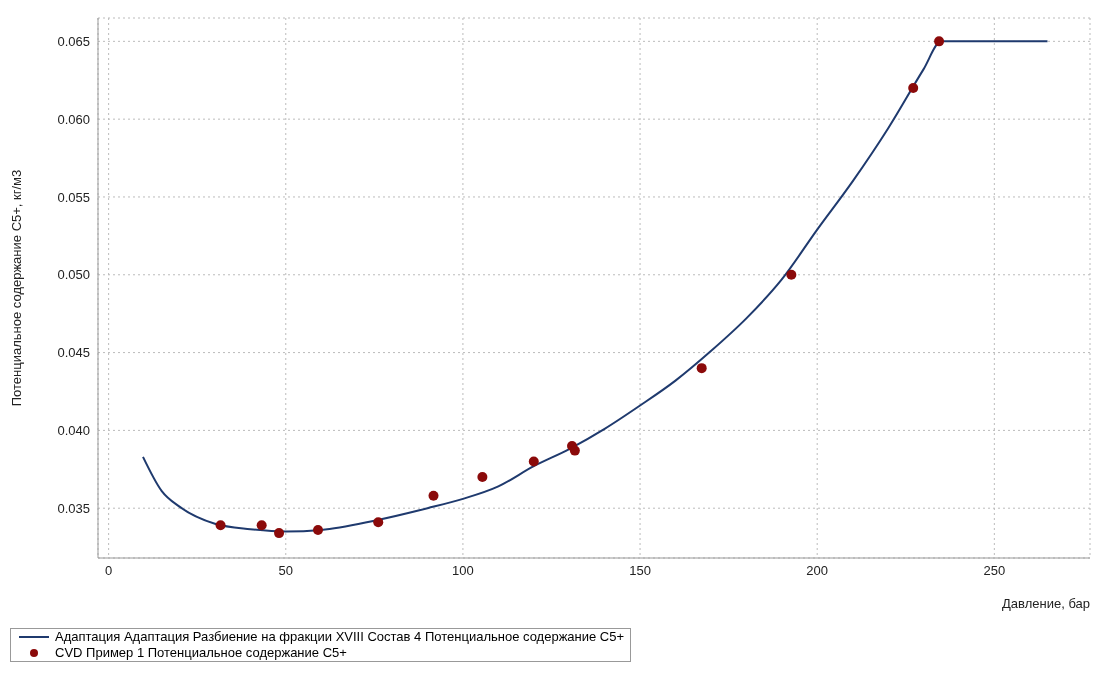 This screenshot has width=1108, height=680. What do you see at coordinates (73, 508) in the screenshot?
I see `y-tick-label: 0.035` at bounding box center [73, 508].